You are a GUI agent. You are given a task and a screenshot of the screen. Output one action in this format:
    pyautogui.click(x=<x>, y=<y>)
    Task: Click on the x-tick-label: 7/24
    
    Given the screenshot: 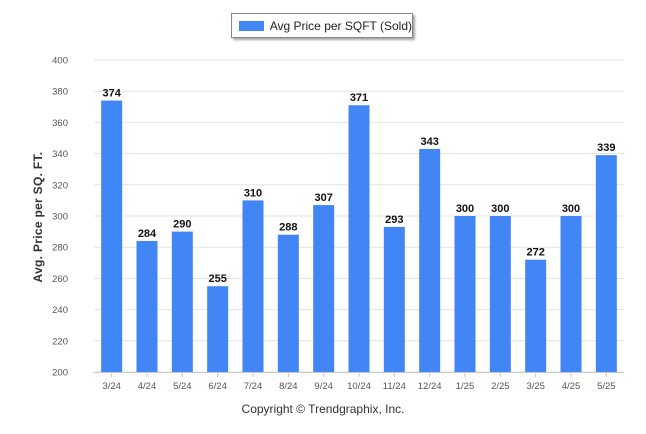 What is the action you would take?
    pyautogui.click(x=253, y=386)
    